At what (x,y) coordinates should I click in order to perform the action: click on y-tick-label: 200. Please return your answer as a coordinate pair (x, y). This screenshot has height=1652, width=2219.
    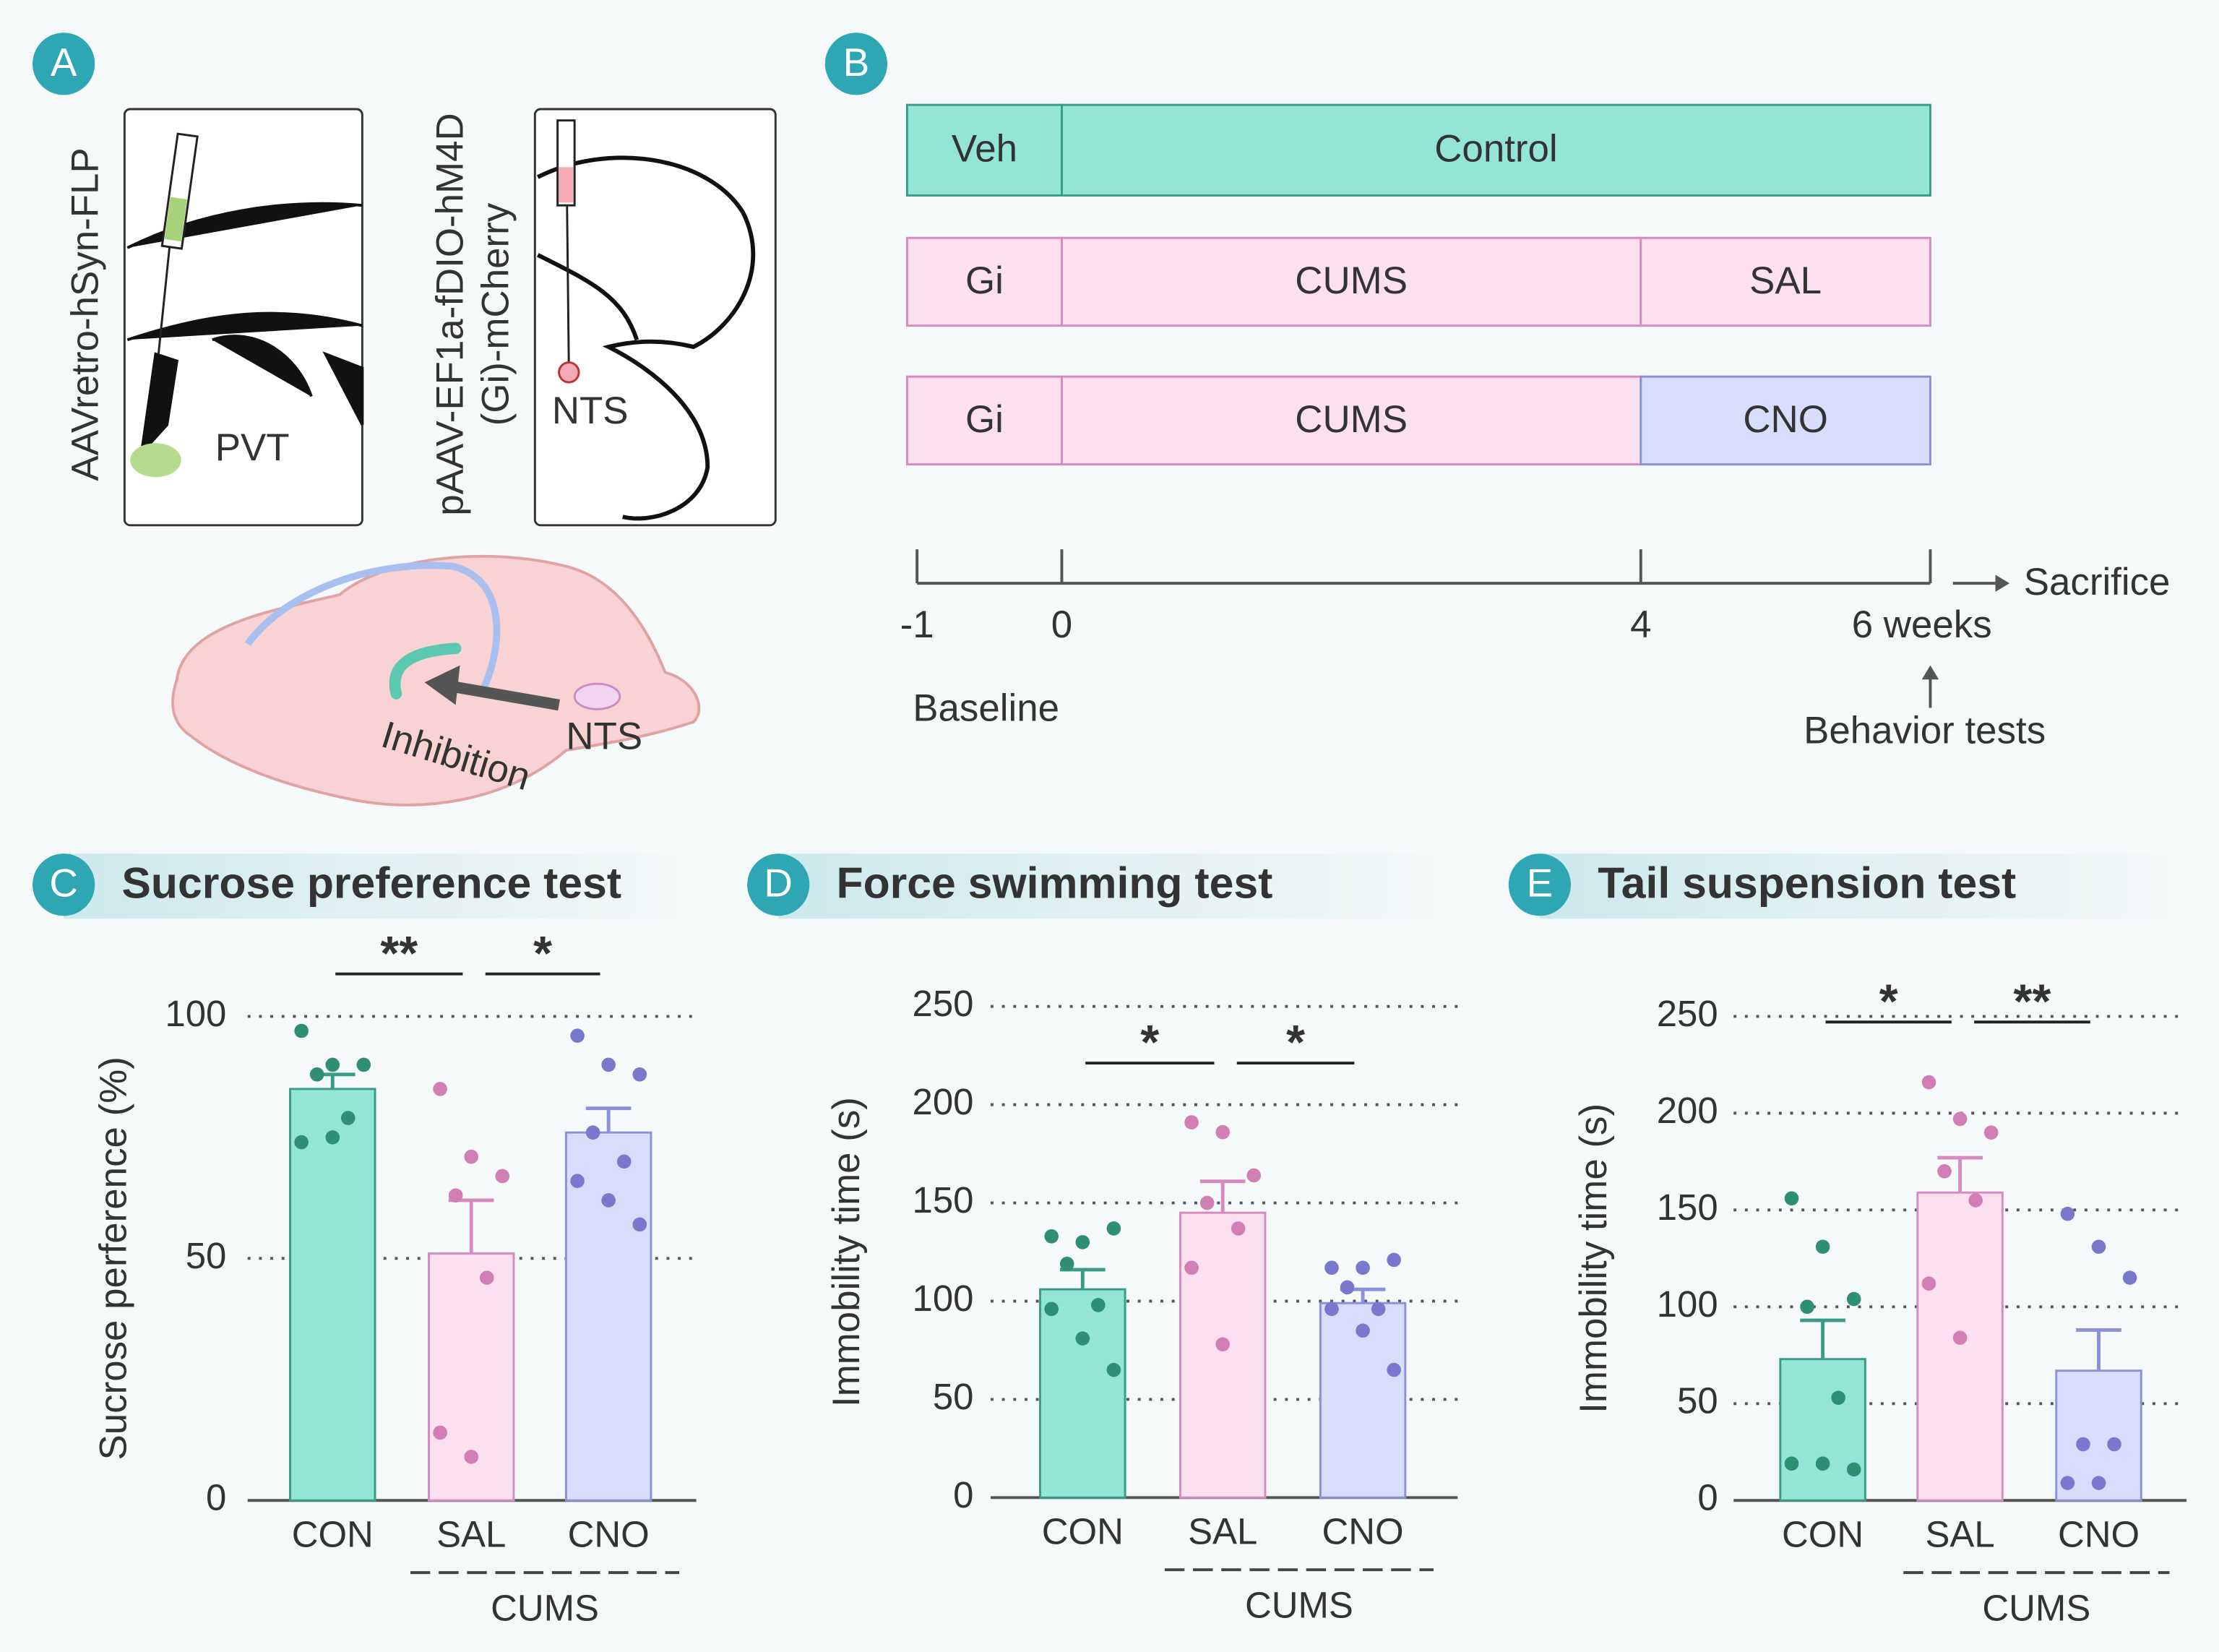
    Looking at the image, I should click on (1687, 1110).